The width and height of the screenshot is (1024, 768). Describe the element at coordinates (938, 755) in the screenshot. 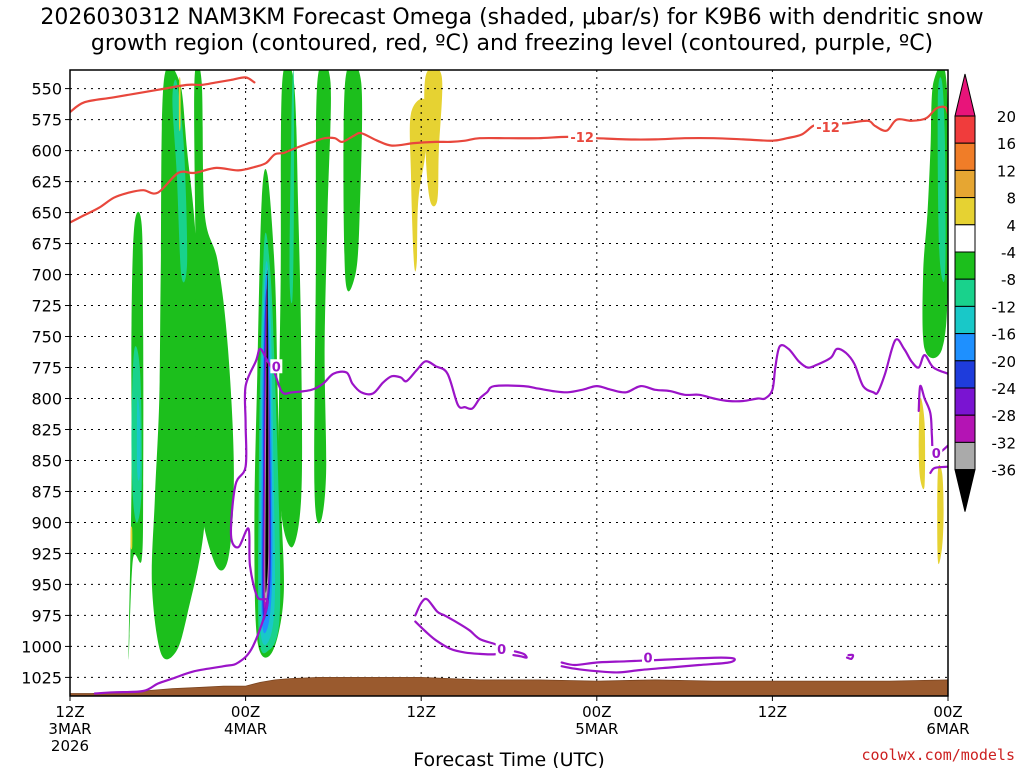

I see `credit-text: coolwx.com/models` at that location.